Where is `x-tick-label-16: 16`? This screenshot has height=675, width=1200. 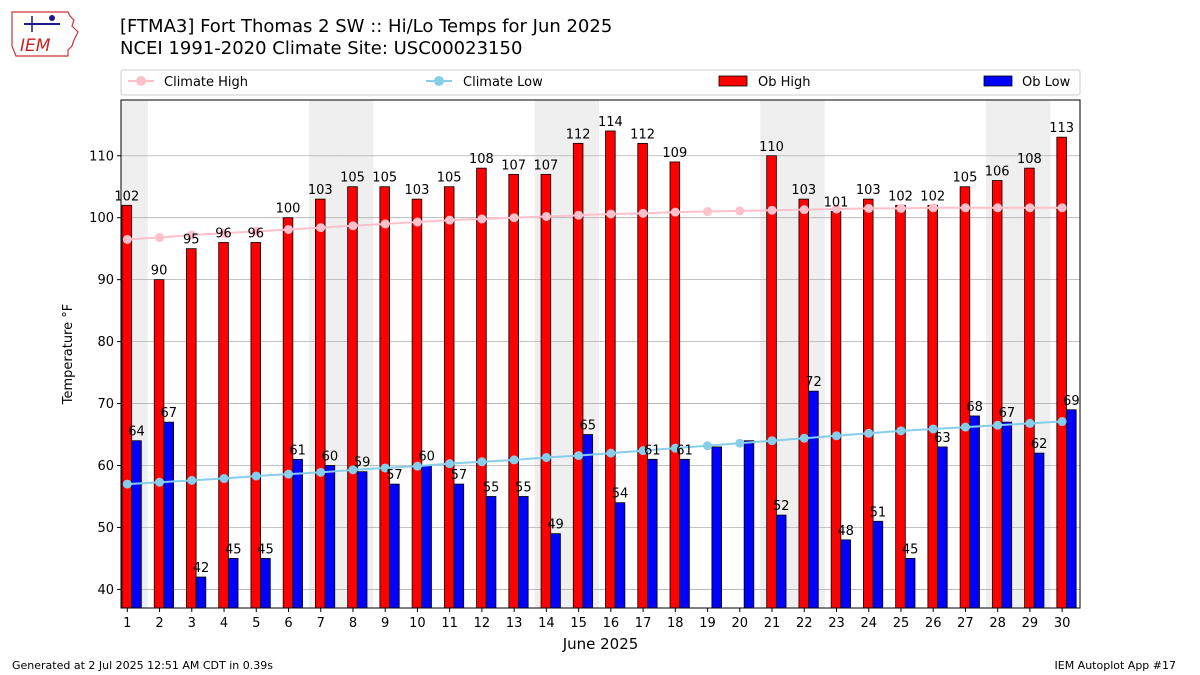 x-tick-label-16: 16 is located at coordinates (611, 623).